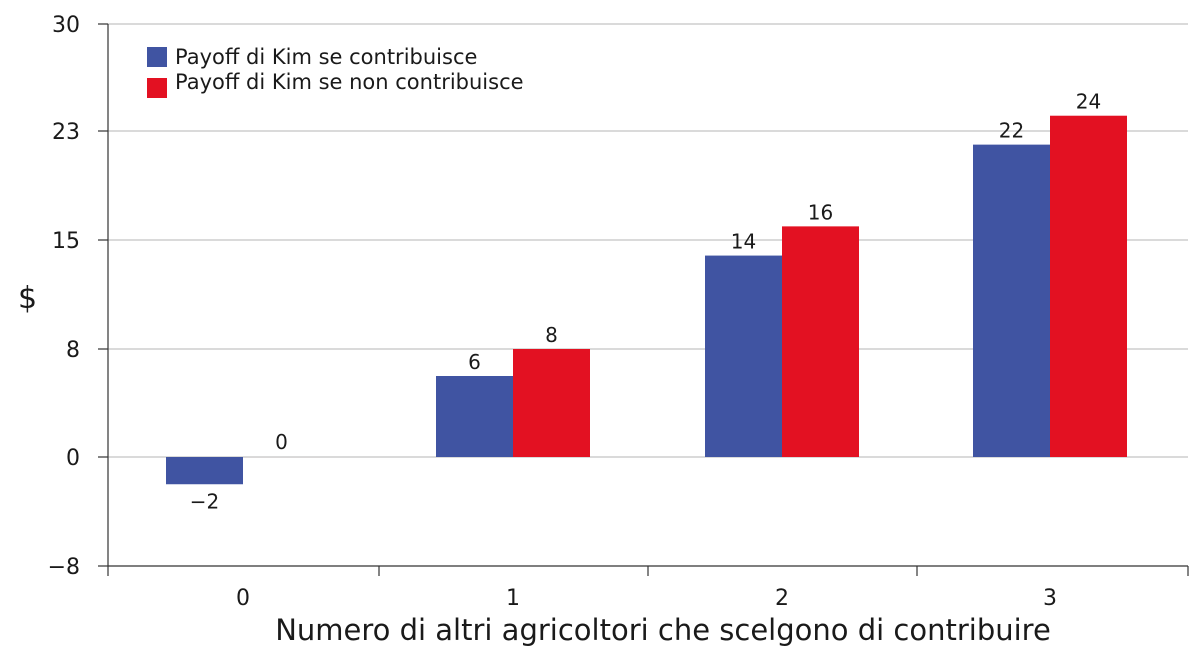 This screenshot has height=658, width=1200. What do you see at coordinates (782, 598) in the screenshot?
I see `x-tick-label: 2` at bounding box center [782, 598].